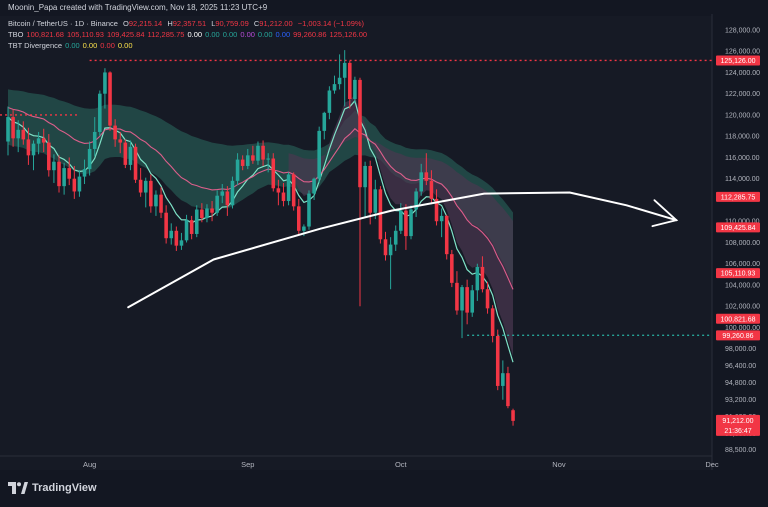  What do you see at coordinates (740, 400) in the screenshot?
I see `y-tick-label: 93,200.00` at bounding box center [740, 400].